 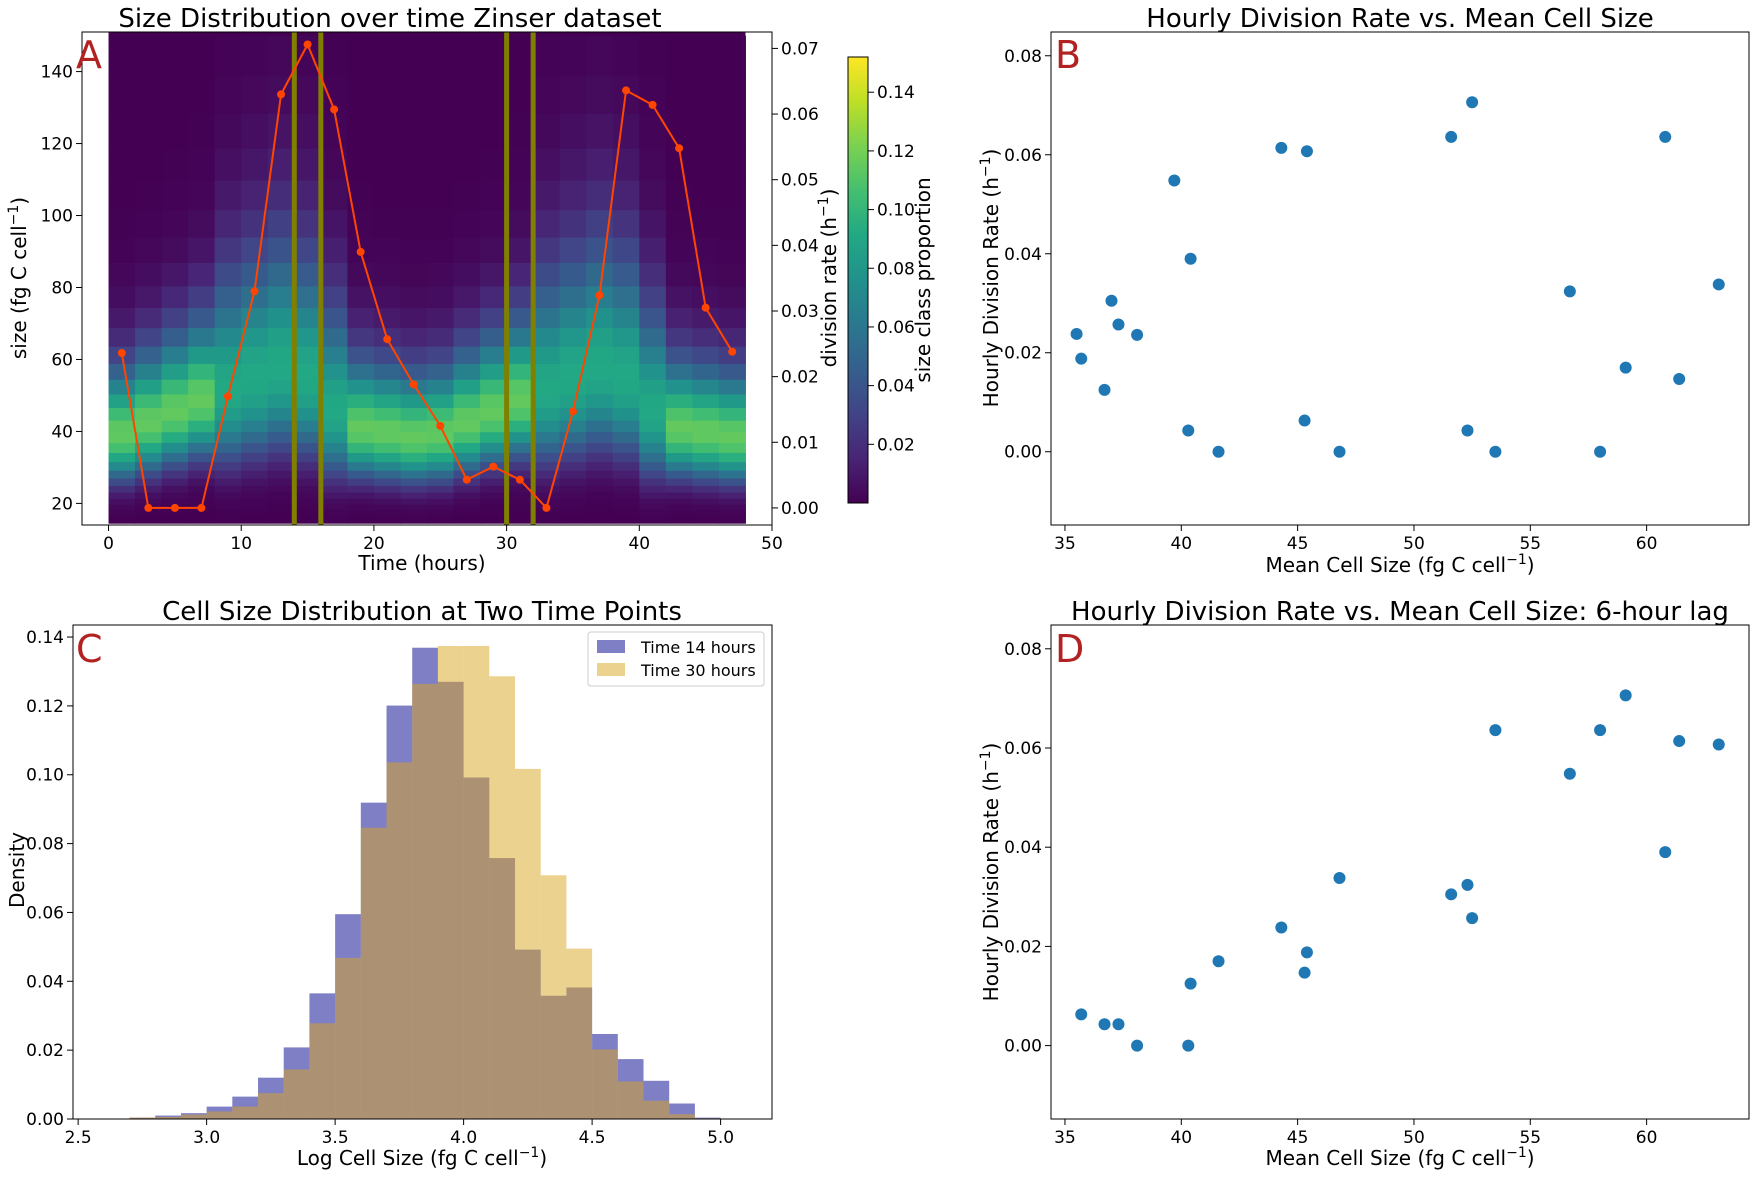 What do you see at coordinates (206, 1138) in the screenshot?
I see `panel-c-x-tick-label: 3.0` at bounding box center [206, 1138].